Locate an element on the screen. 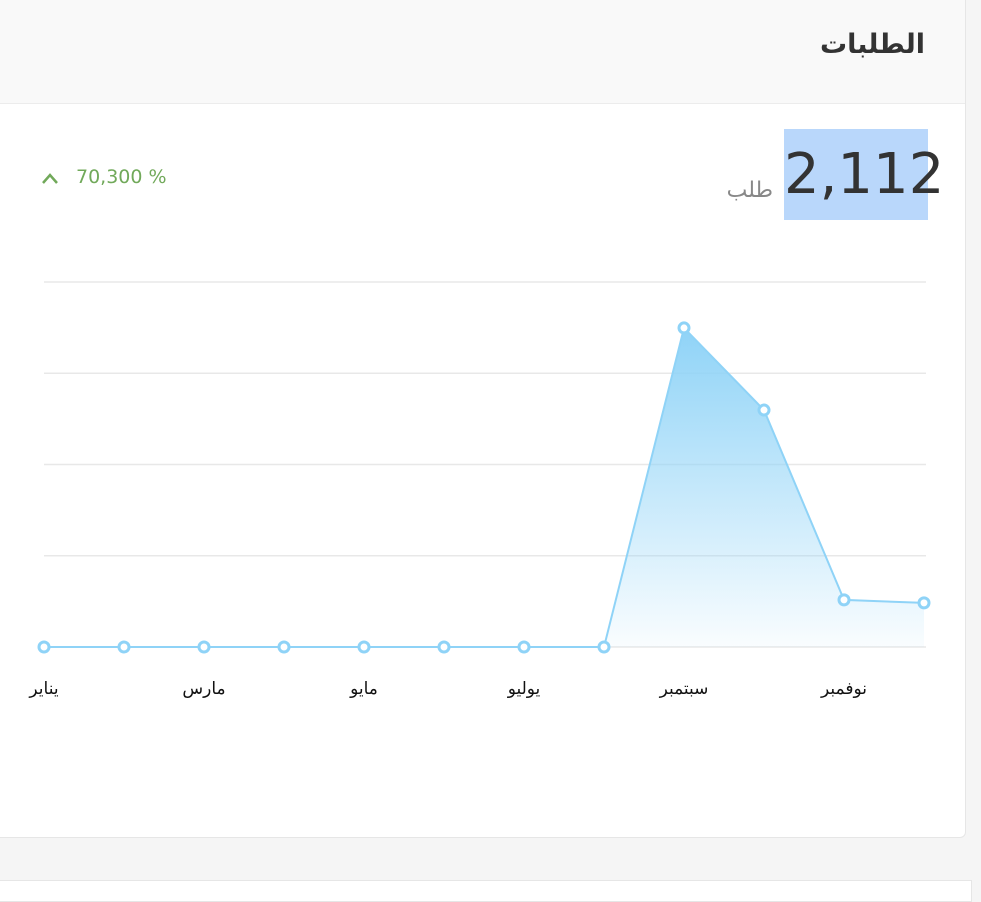 Image resolution: width=981 pixels, height=902 pixels. x-tick-label: مايو is located at coordinates (363, 689).